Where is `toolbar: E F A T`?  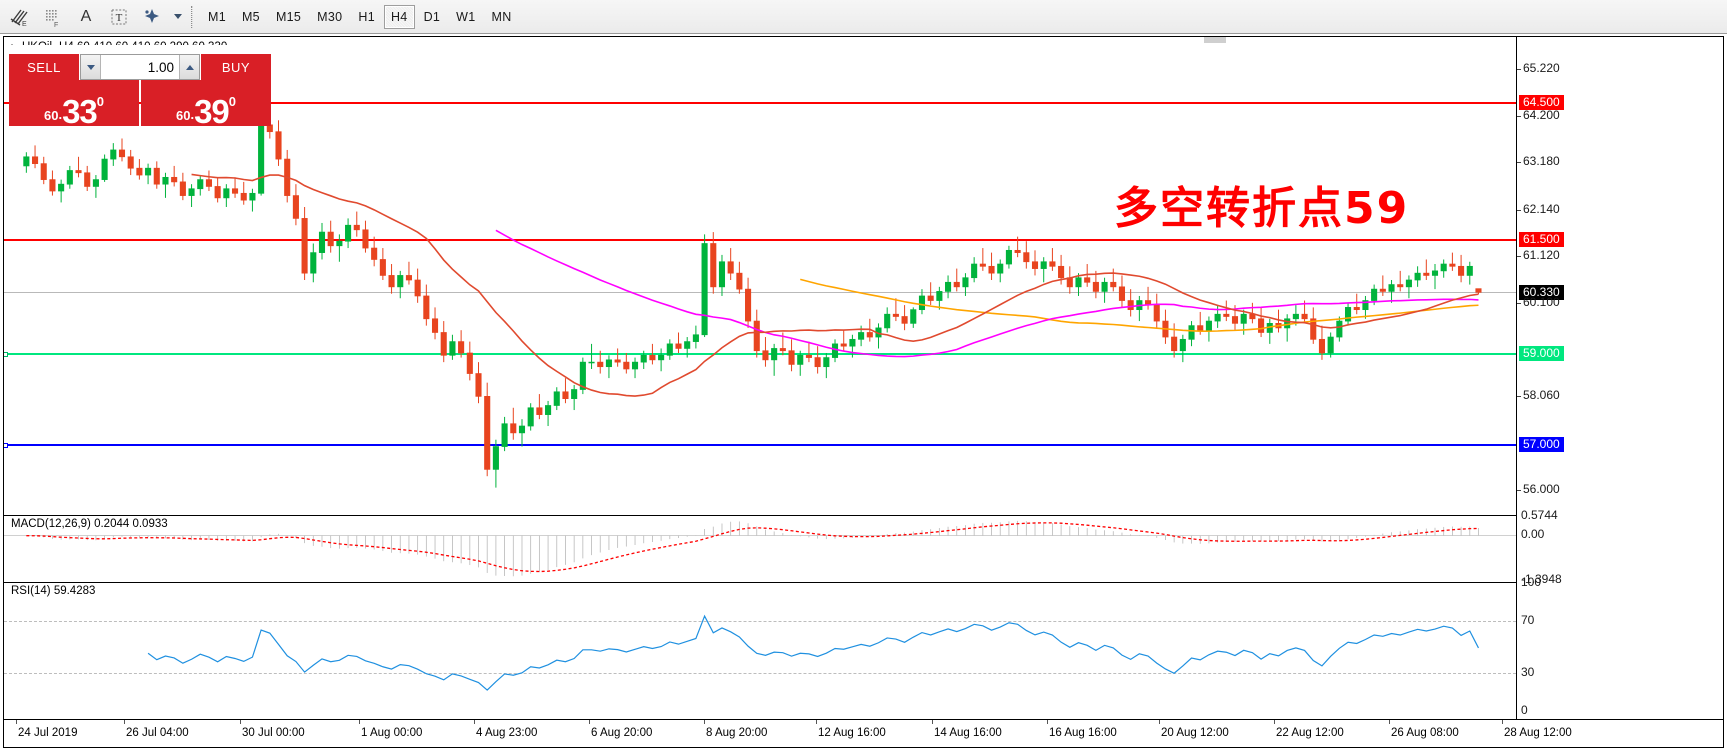 toolbar: E F A T is located at coordinates (863, 17).